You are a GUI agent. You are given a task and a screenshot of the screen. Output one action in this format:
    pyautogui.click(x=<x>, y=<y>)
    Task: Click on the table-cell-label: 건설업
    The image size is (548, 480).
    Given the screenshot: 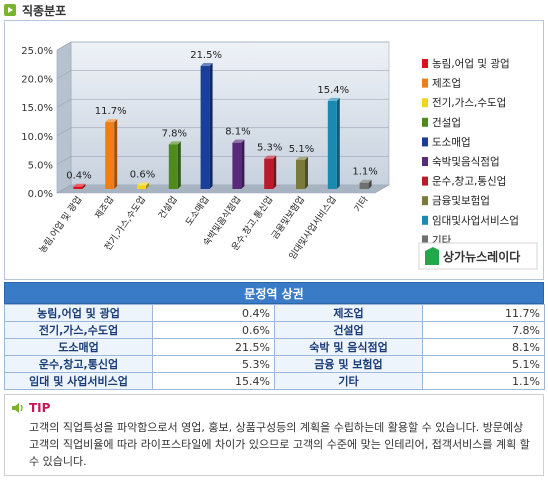 What is the action you would take?
    pyautogui.click(x=348, y=330)
    